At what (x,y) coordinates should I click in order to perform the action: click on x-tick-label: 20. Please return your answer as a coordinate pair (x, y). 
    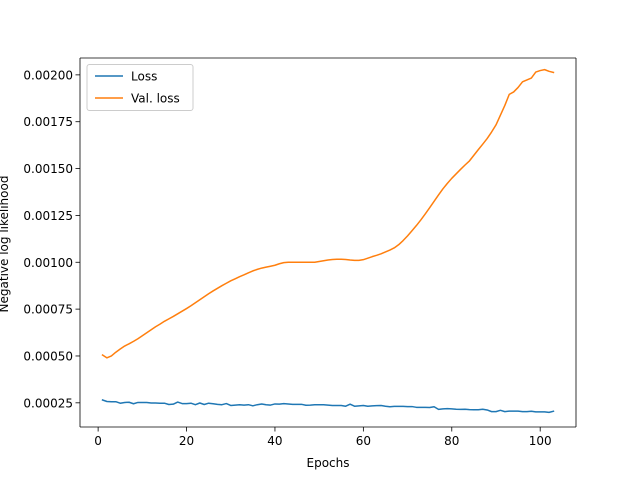
    Looking at the image, I should click on (186, 441).